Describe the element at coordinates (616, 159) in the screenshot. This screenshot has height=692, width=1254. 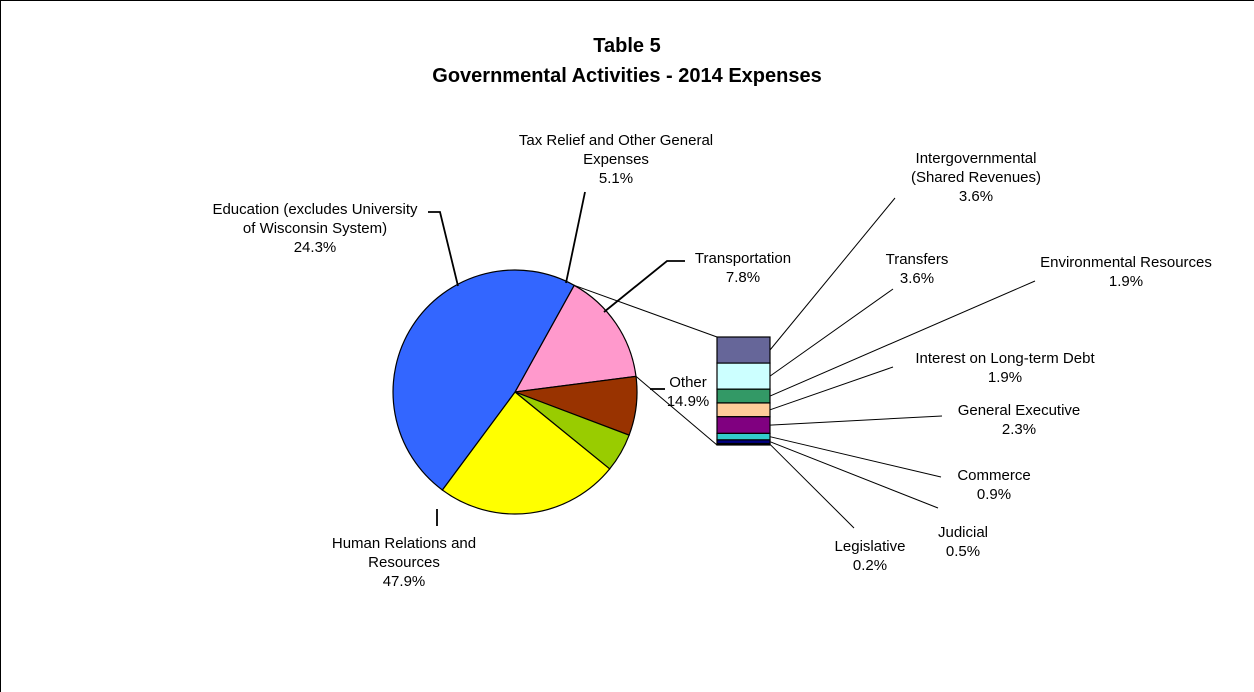
I see `pie-label-tax-relief: Tax Relief and Other General Expenses 5.1%` at that location.